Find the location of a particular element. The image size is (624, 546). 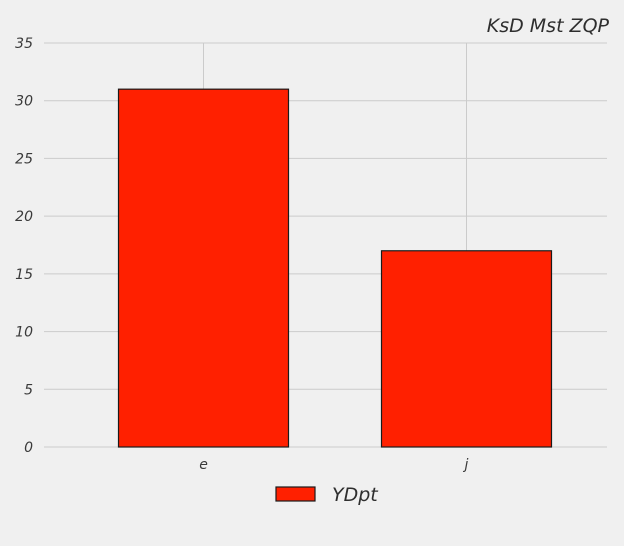

y-axis-tick-labels: 0 5 10 15 20 25 30 35 is located at coordinates (24, 246).